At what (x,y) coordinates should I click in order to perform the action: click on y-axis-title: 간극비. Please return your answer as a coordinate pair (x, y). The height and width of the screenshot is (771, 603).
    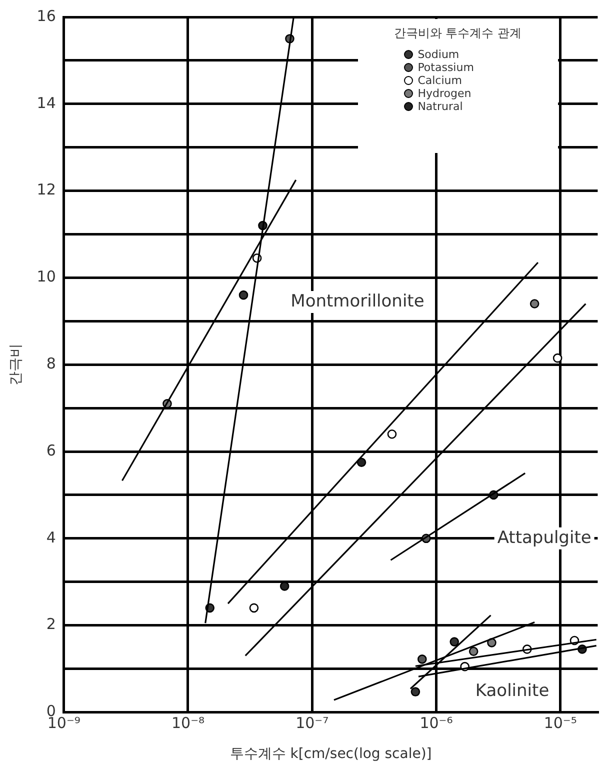
    Looking at the image, I should click on (16, 365).